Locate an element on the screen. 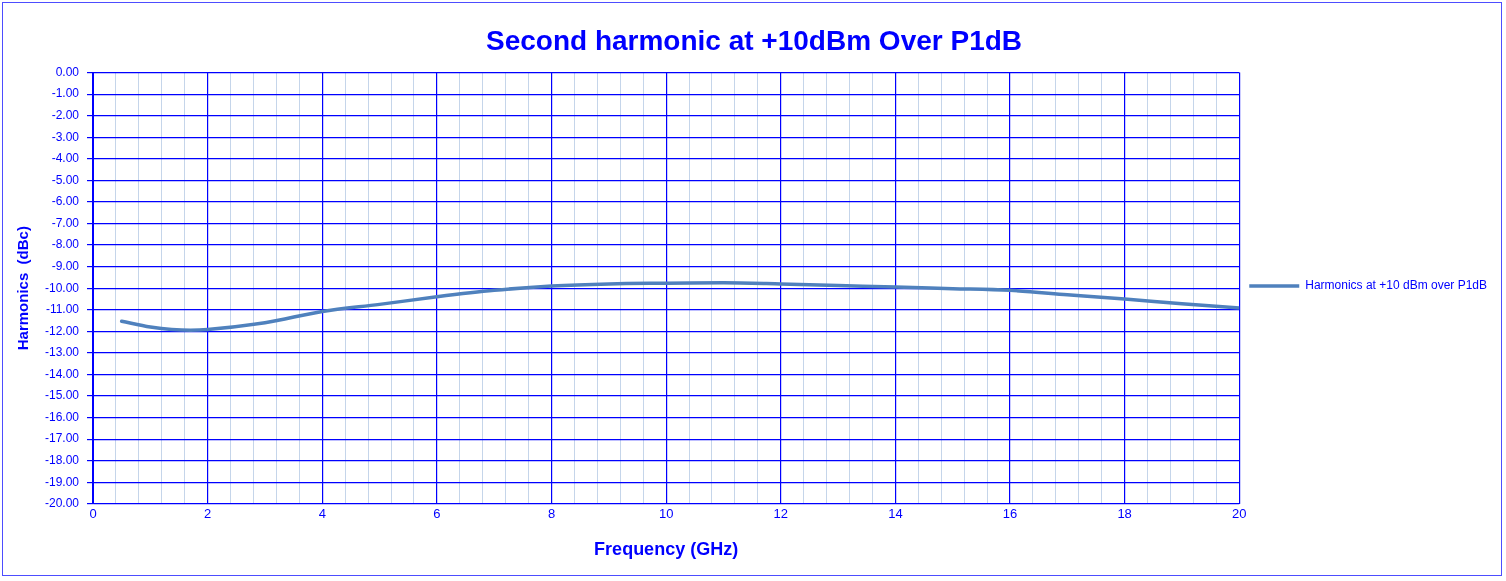  x-tick-label: 4 is located at coordinates (322, 514).